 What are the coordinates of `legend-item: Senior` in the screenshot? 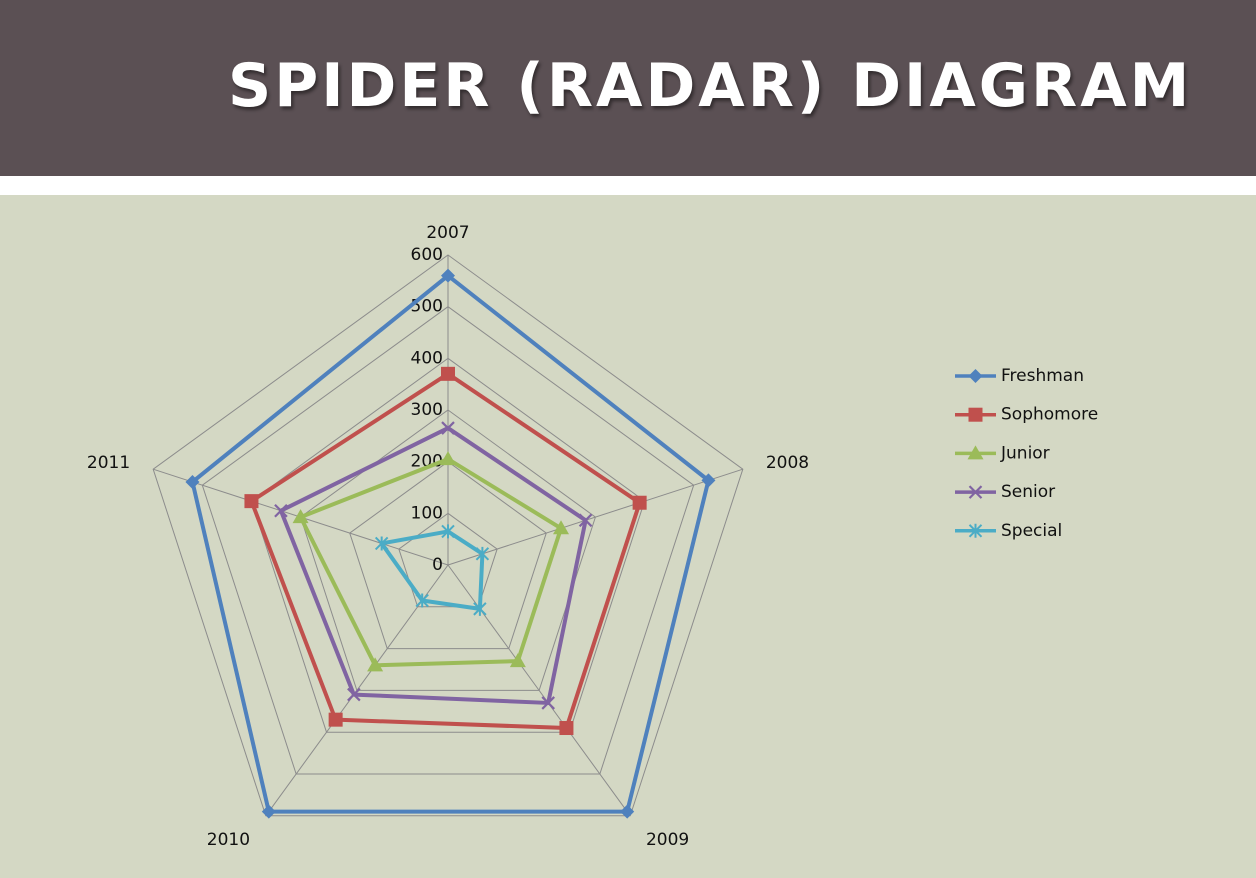 It's located at (1005, 492).